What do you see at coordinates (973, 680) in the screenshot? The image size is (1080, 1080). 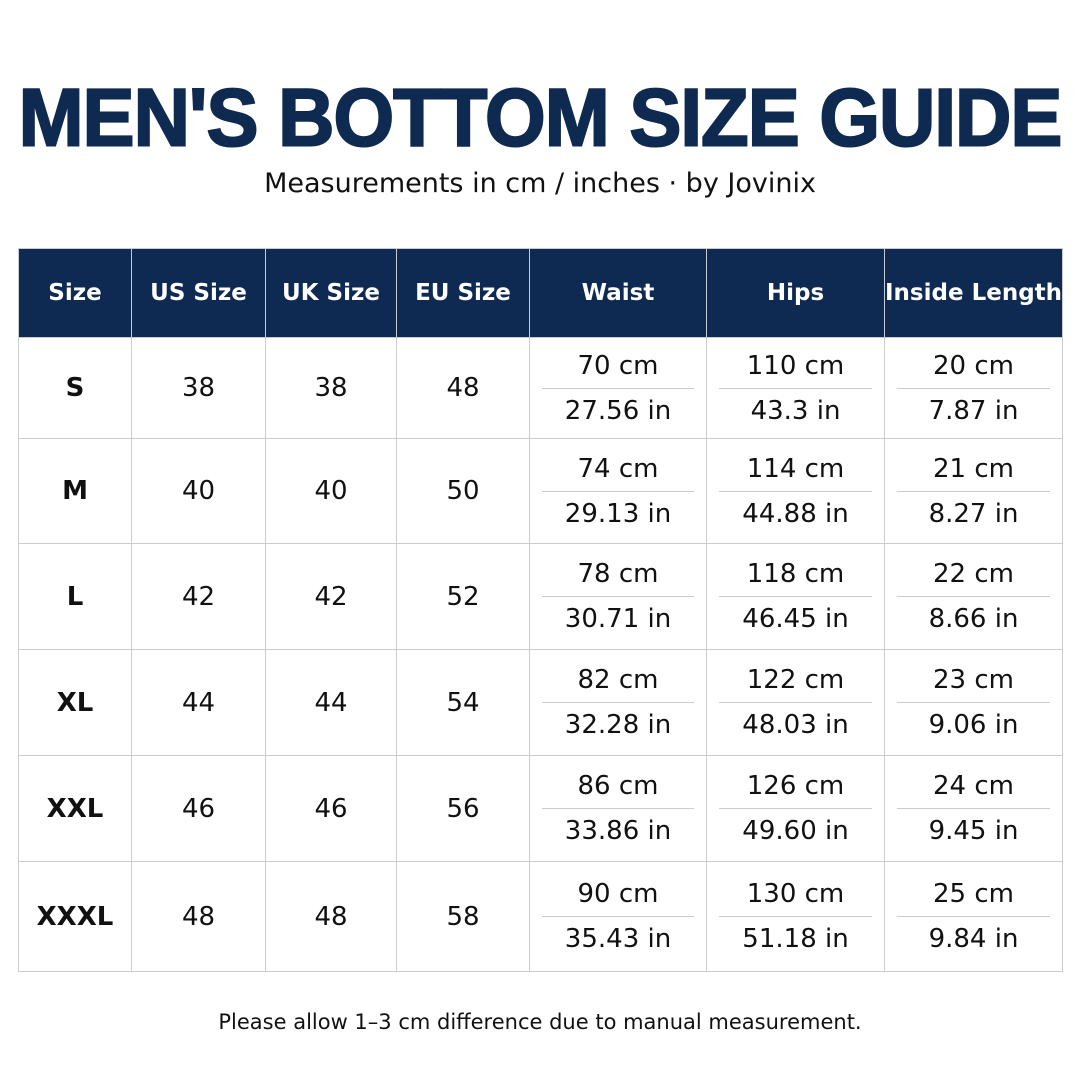 I see `metric-value: 23 cm` at bounding box center [973, 680].